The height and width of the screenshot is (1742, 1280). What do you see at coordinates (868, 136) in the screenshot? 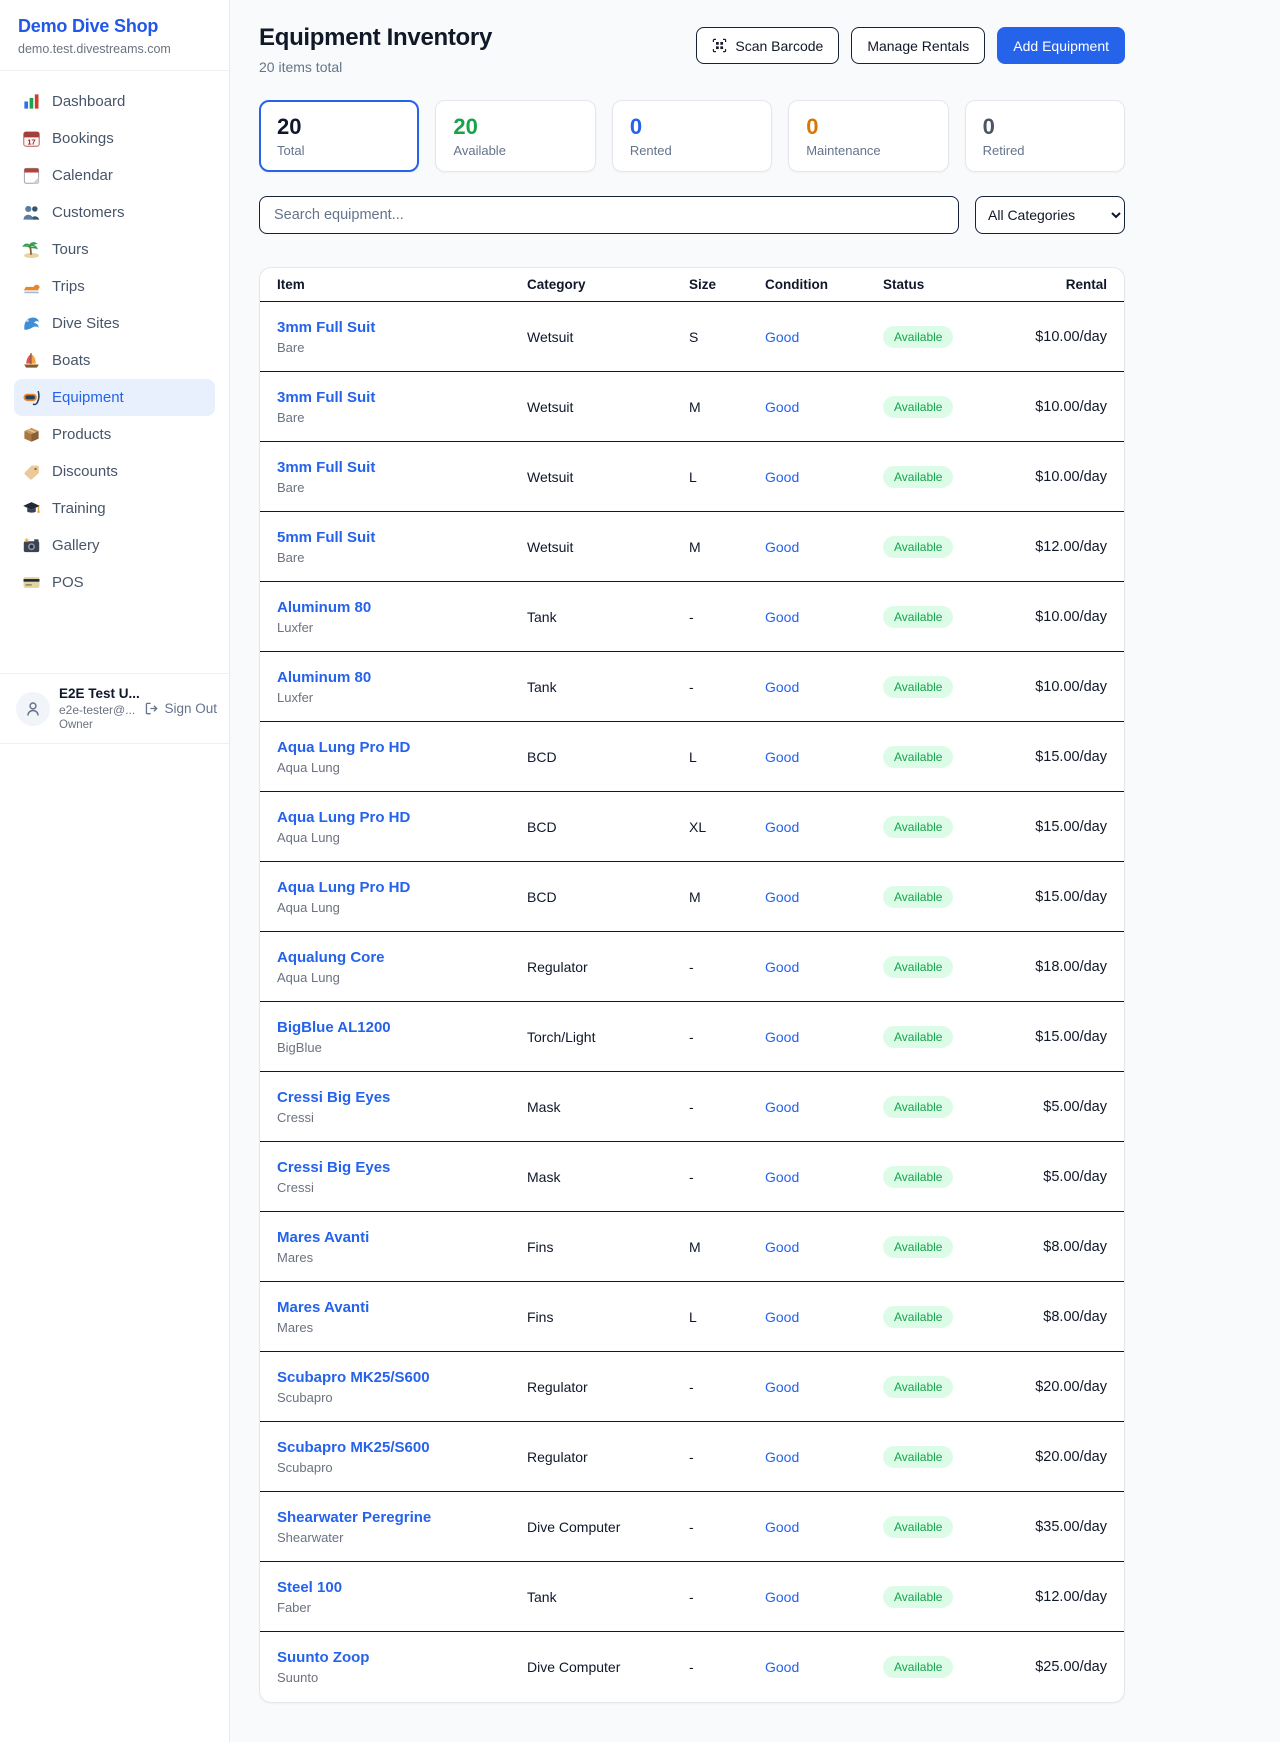
I see `stat-card-maintenance: 0 Maintenance` at bounding box center [868, 136].